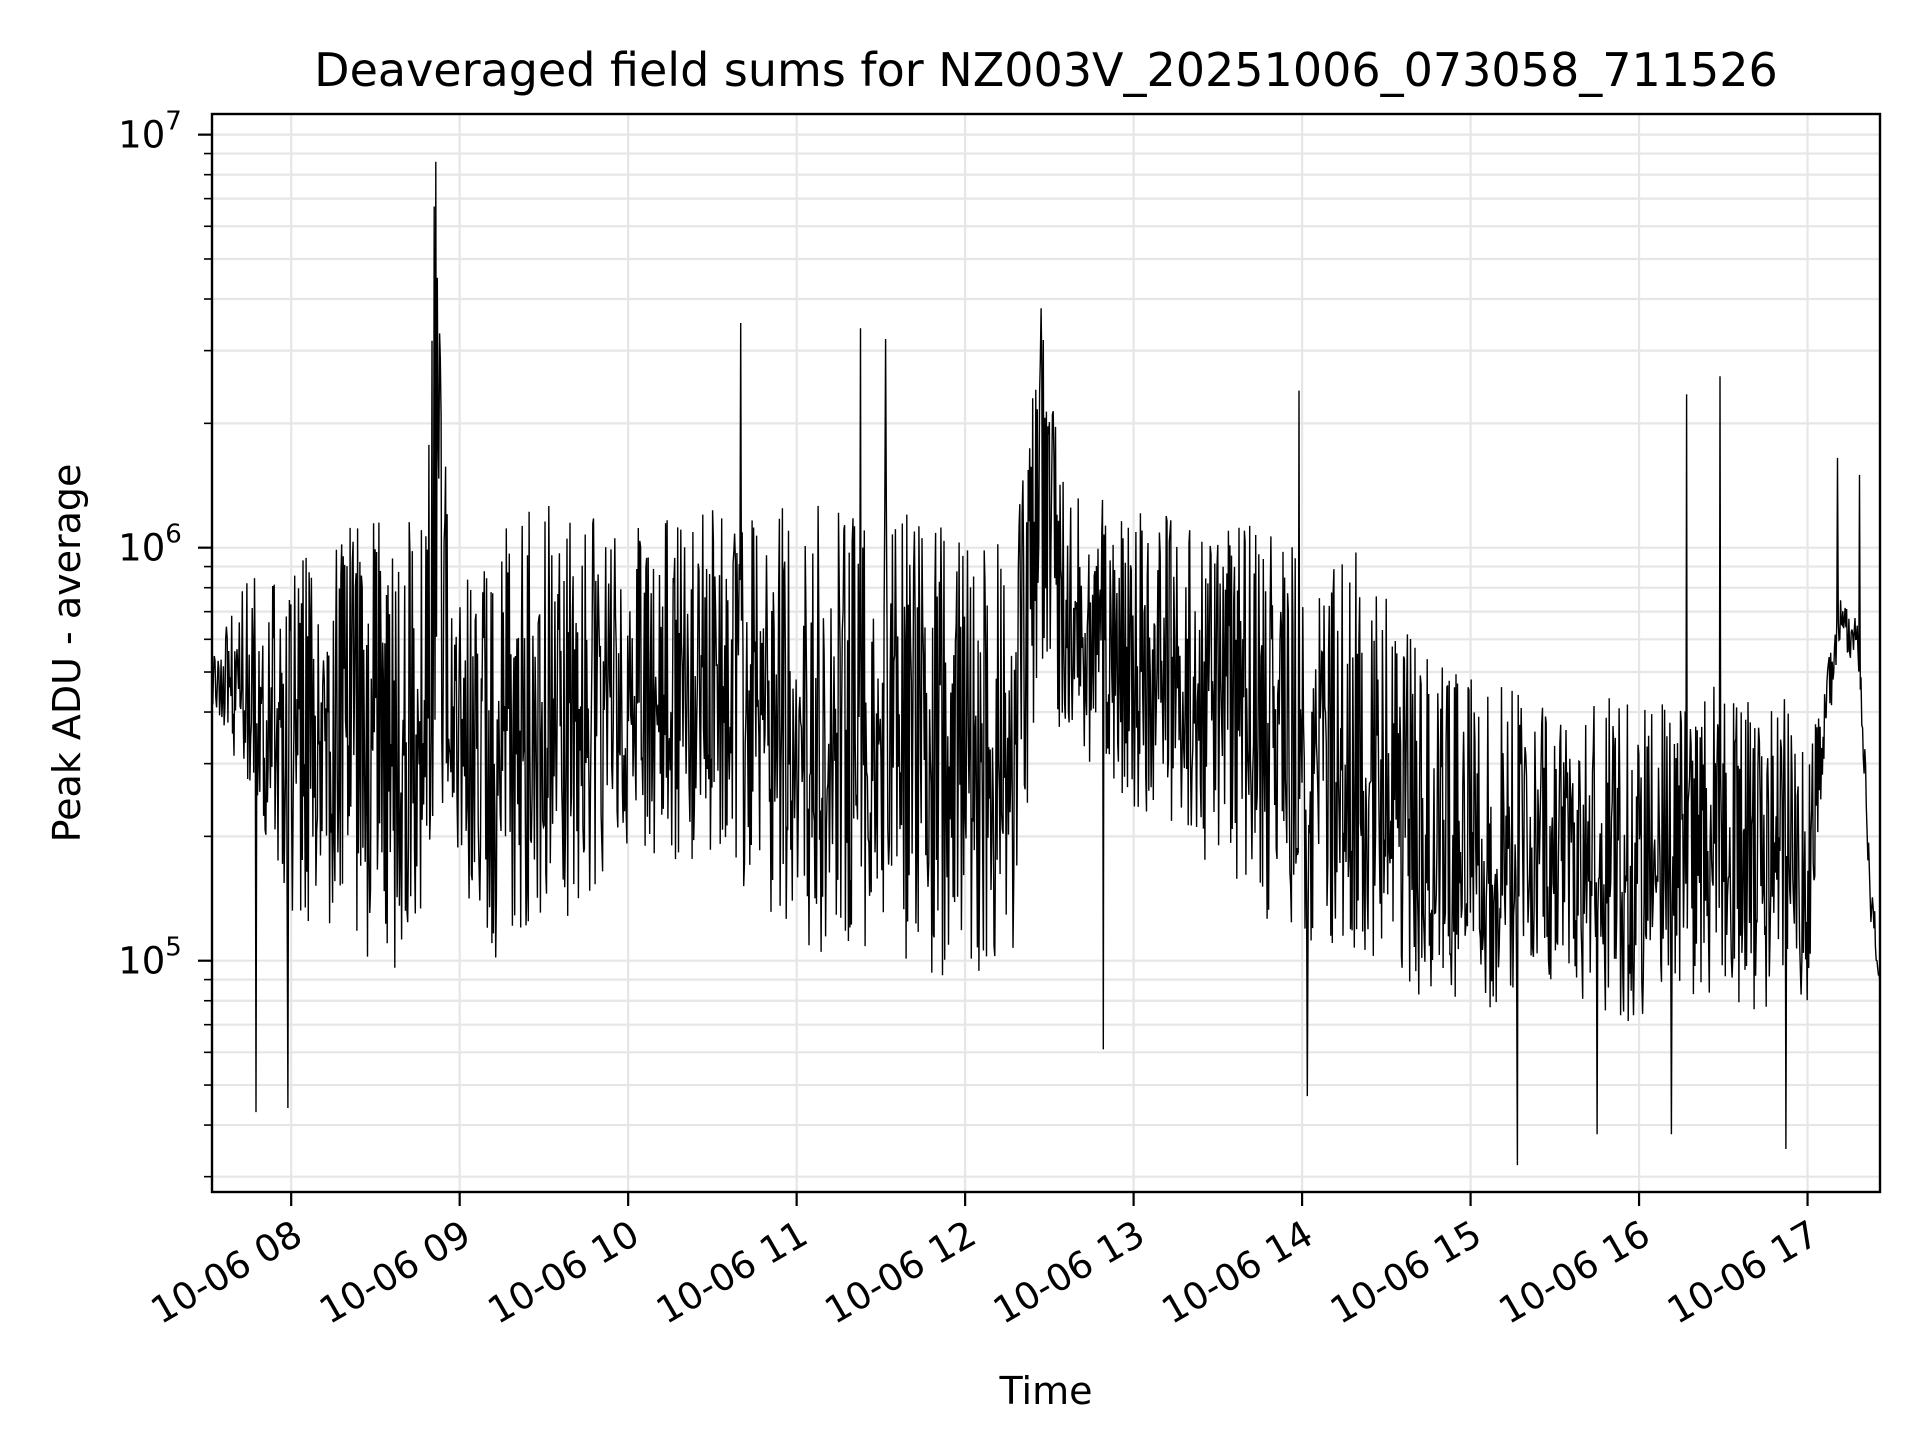 This screenshot has width=1920, height=1440. What do you see at coordinates (150, 132) in the screenshot?
I see `y-tick-label: 10⁷` at bounding box center [150, 132].